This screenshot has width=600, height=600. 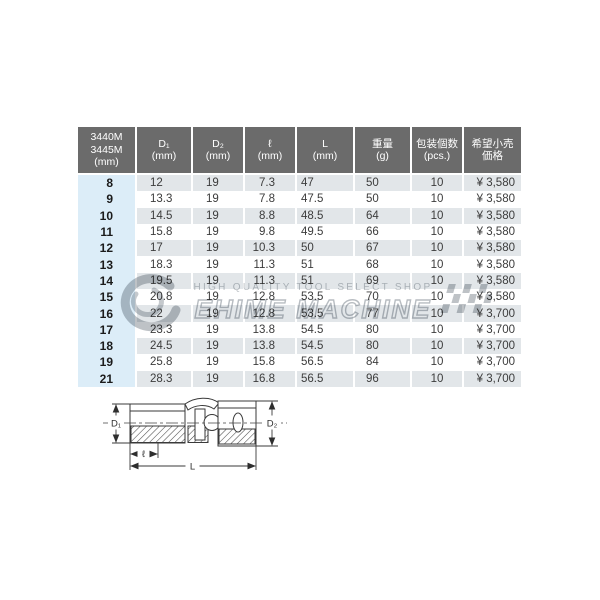 I want to click on cell-weight: 84, so click(x=382, y=362).